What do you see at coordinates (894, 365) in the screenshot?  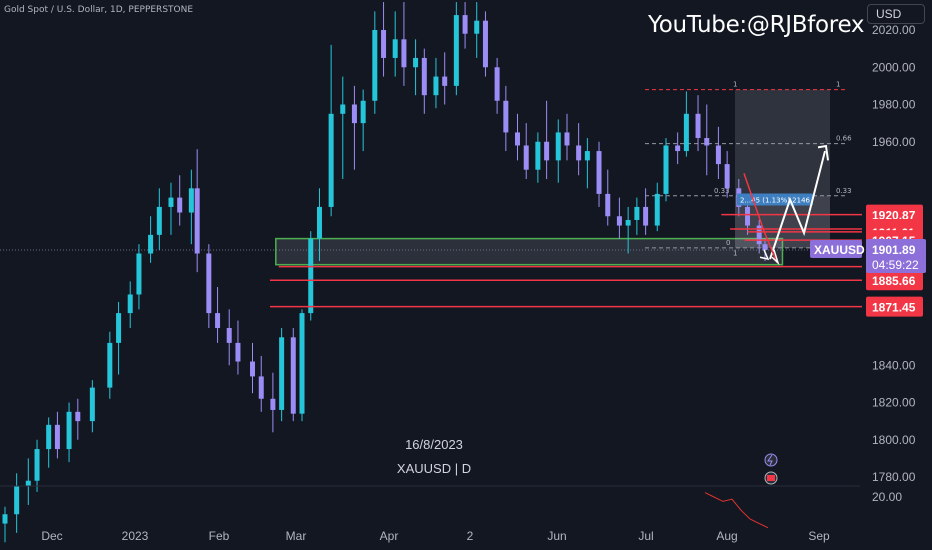 I see `y-axis-tick: 1840.00` at bounding box center [894, 365].